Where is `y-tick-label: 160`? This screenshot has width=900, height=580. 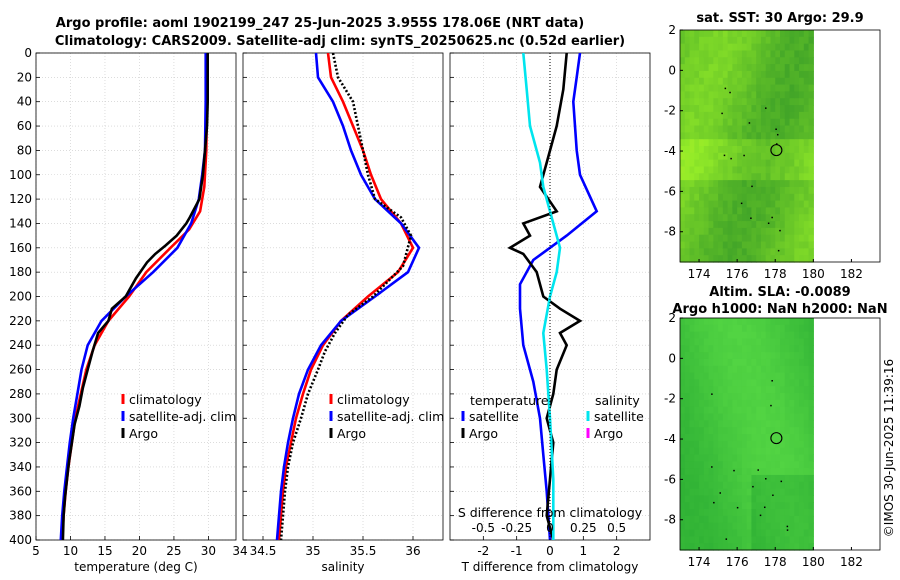 y-tick-label: 160 is located at coordinates (20, 248).